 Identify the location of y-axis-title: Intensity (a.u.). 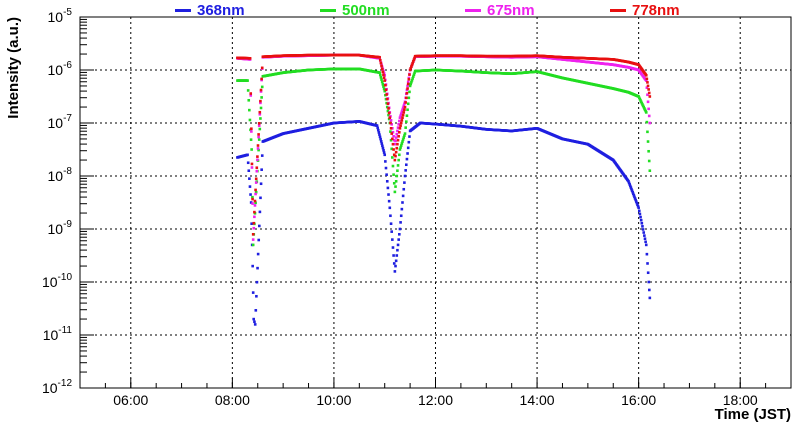
(13, 68).